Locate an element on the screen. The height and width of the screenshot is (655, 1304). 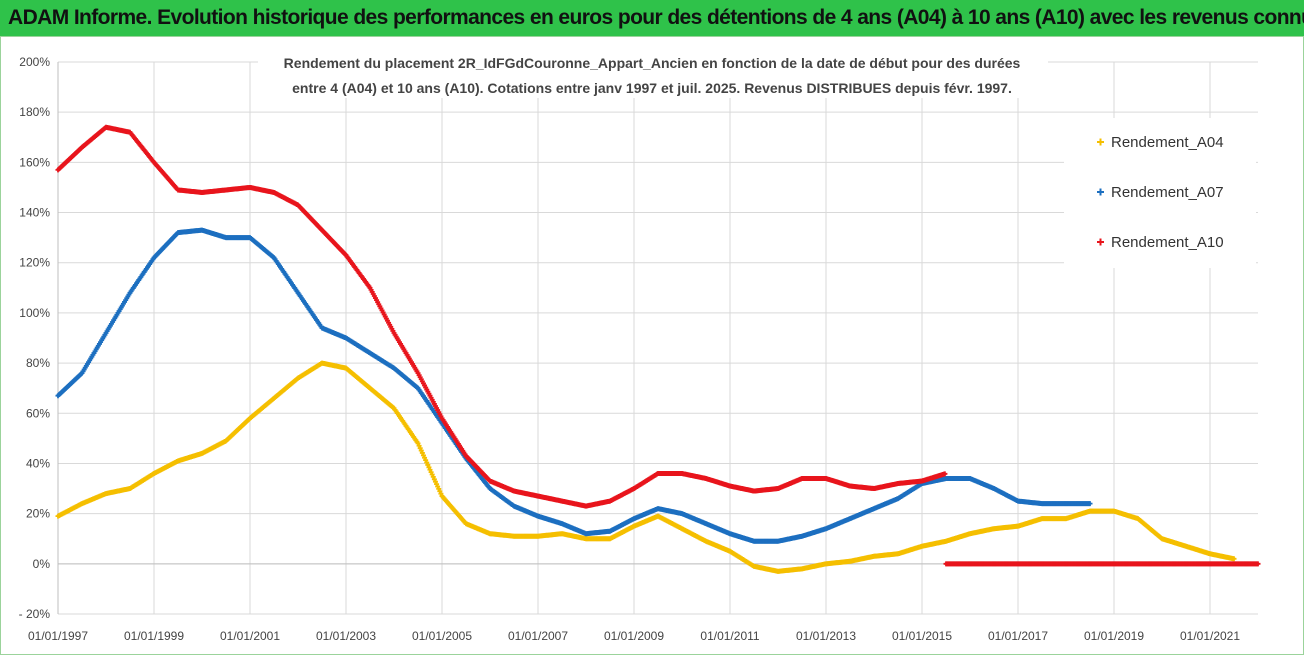
x-tick-label: 01/01/1997 is located at coordinates (58, 636).